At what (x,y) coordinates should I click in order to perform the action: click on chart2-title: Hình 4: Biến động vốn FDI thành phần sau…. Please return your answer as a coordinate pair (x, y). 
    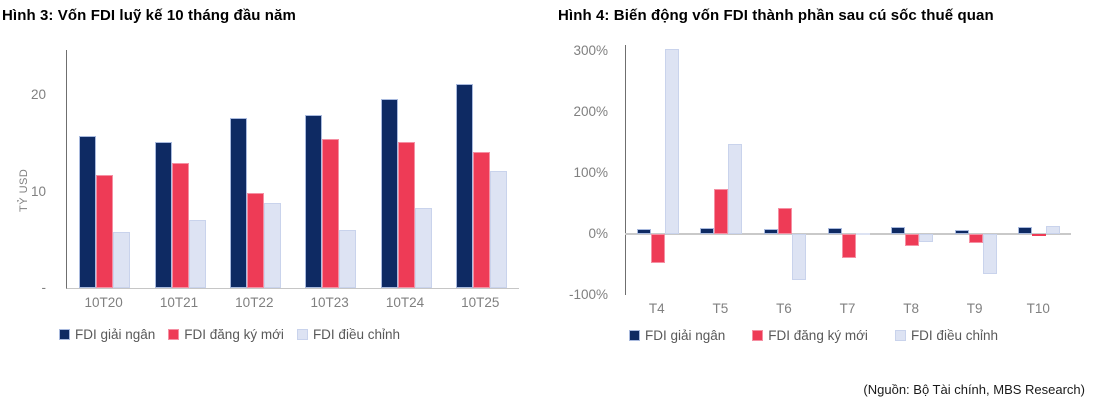
    Looking at the image, I should click on (776, 15).